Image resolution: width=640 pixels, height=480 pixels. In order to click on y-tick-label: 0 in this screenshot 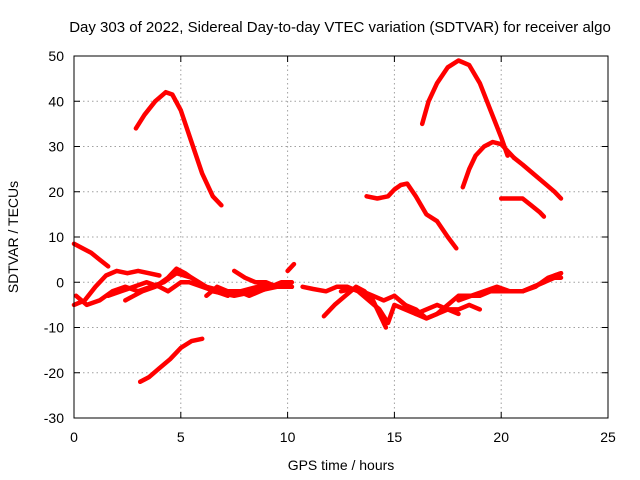, I will do `click(60, 282)`.